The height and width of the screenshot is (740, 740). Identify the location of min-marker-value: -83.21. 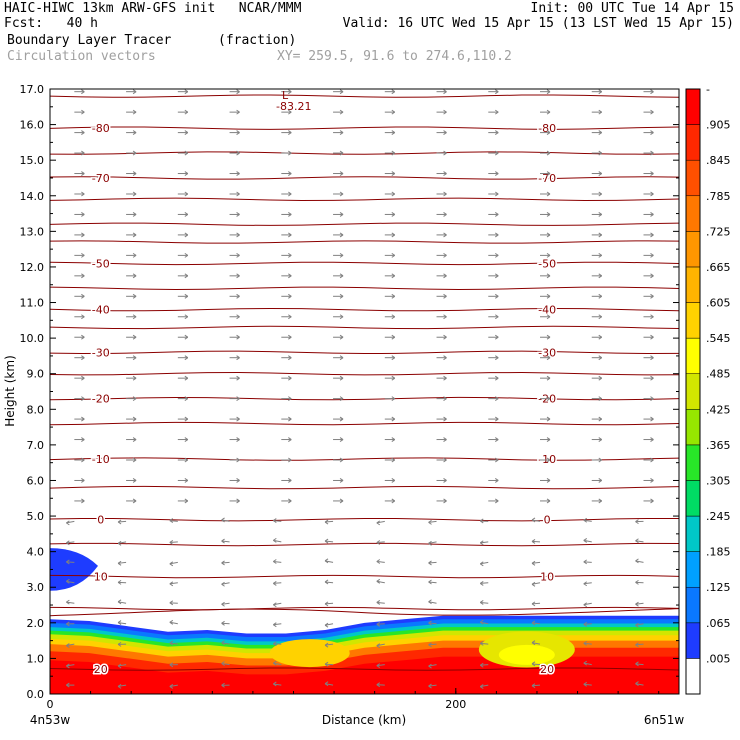
(293, 106).